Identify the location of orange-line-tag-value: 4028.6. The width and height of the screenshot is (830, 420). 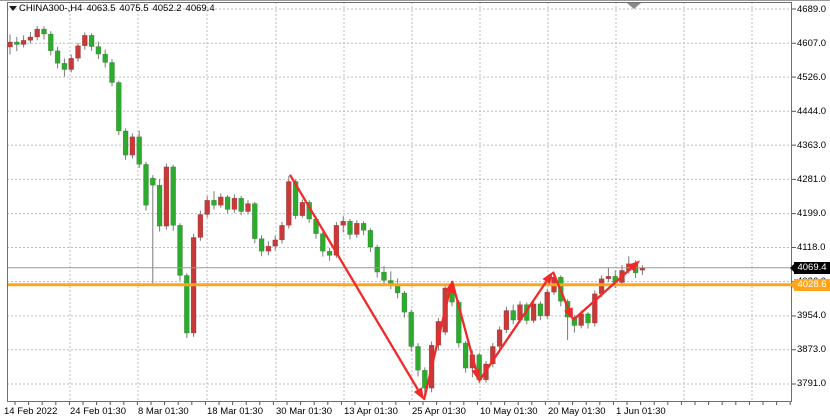
(812, 284).